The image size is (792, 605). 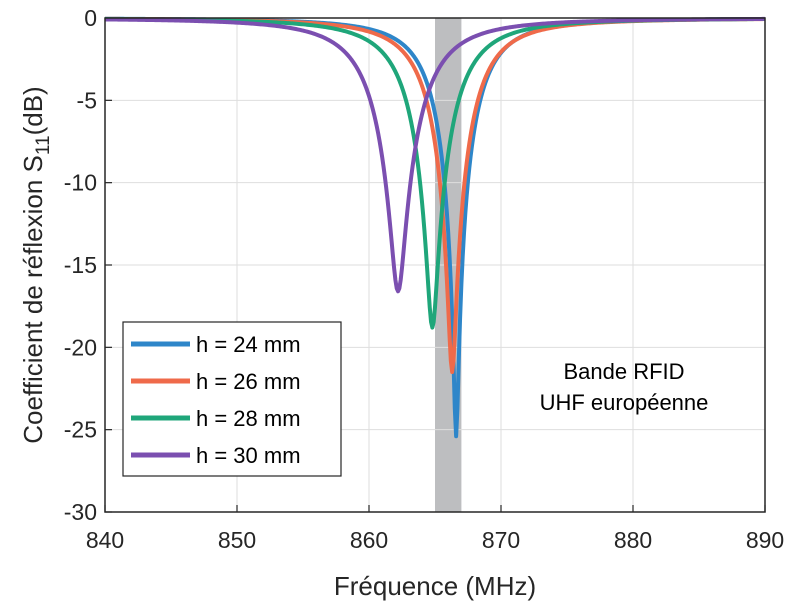 I want to click on y-tick-label: -5, so click(x=87, y=100).